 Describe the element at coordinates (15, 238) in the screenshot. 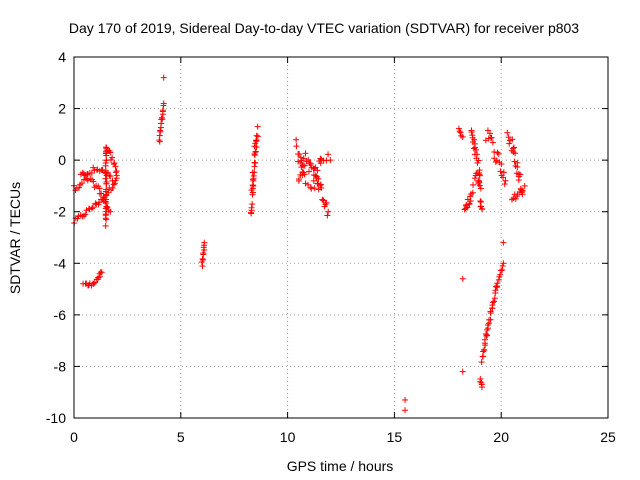

I see `y-axis-label: SDTVAR / TECUs` at that location.